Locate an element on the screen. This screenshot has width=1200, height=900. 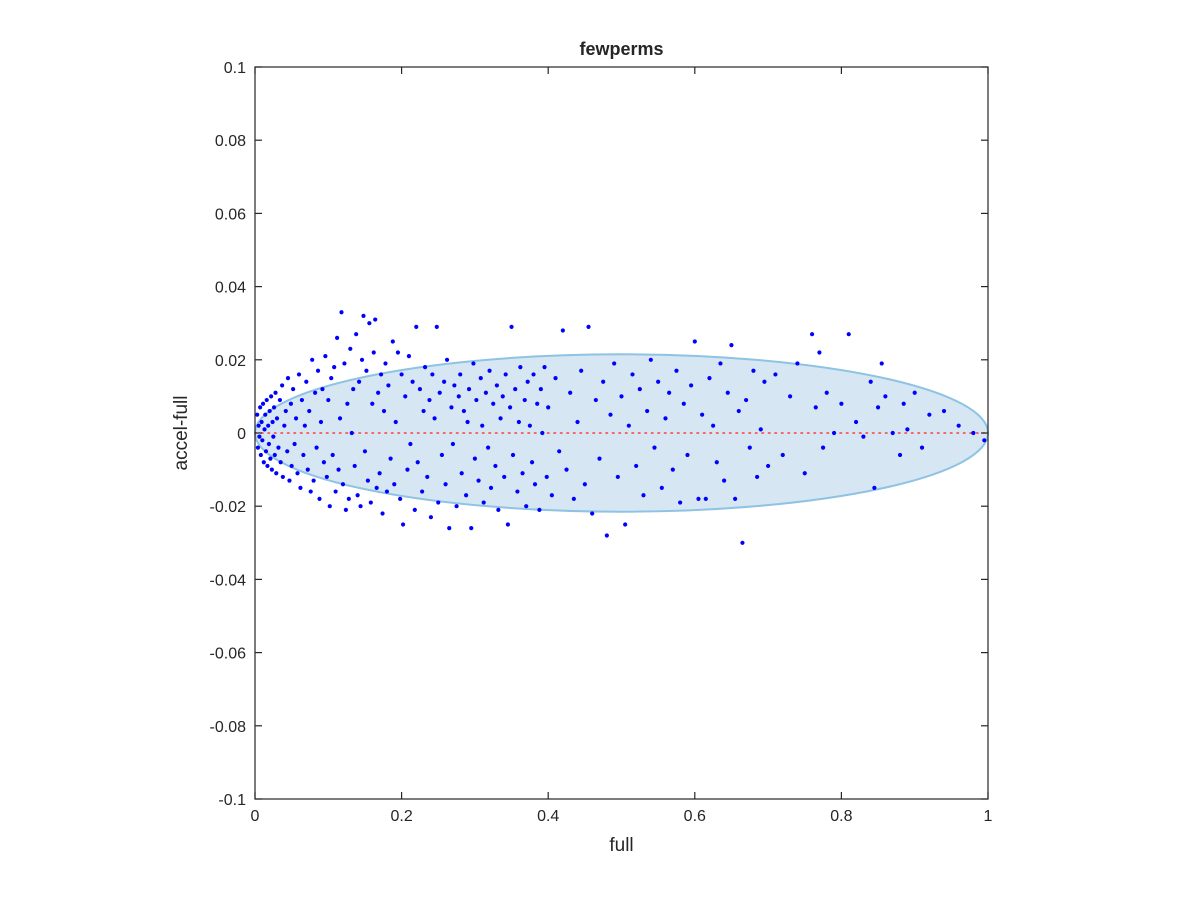
y-axis-label: accel-full is located at coordinates (181, 433).